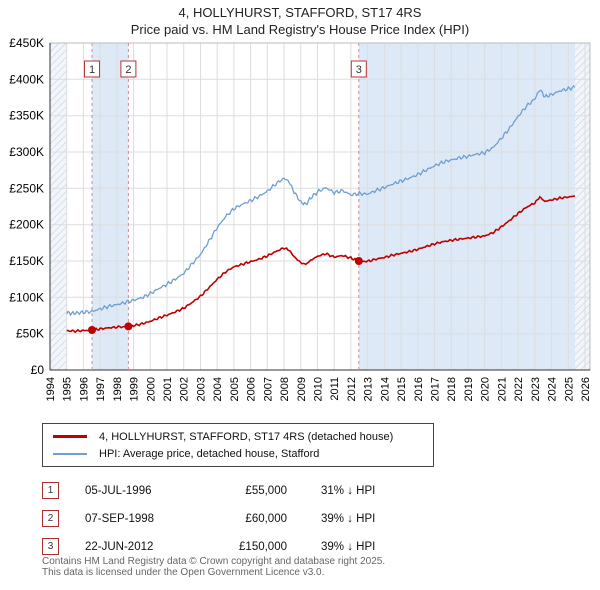 This screenshot has width=600, height=590. I want to click on svg-text: 2009, so click(302, 389).